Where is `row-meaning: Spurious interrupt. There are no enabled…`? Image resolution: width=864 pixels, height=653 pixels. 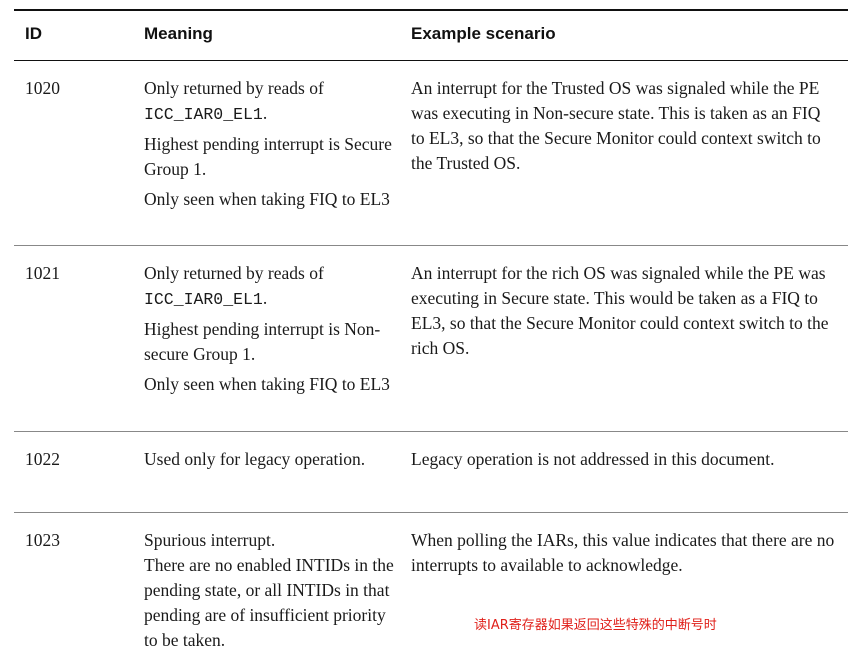
row-meaning: Spurious interrupt. There are no enabled… is located at coordinates (269, 590).